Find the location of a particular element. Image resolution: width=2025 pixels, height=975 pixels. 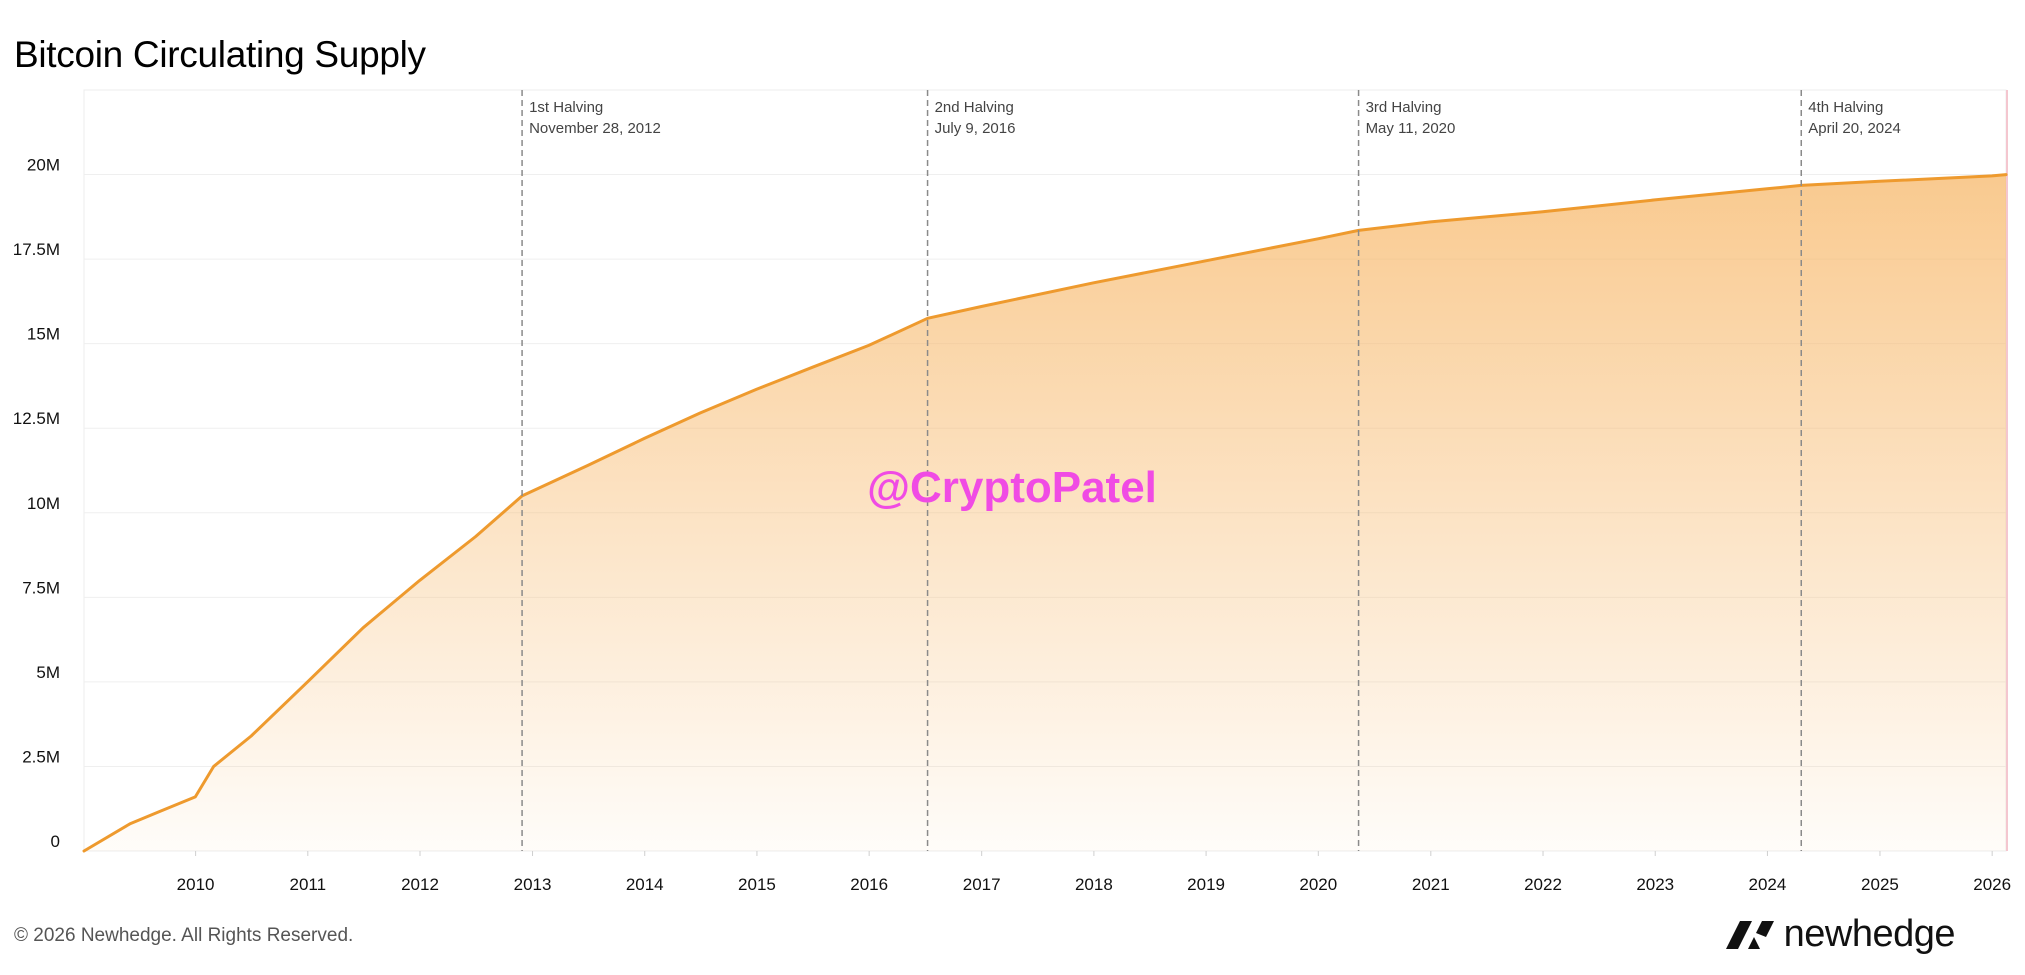

halving-date: May 11, 2020 is located at coordinates (1411, 128).